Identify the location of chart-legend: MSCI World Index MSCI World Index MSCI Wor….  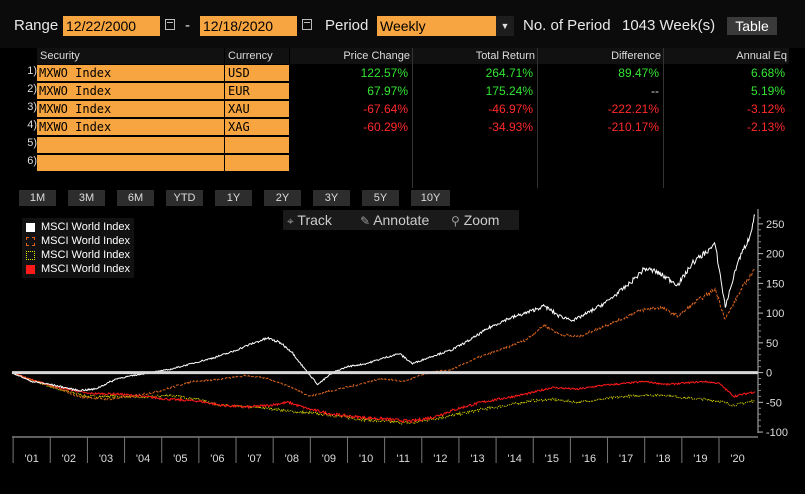
(78, 248).